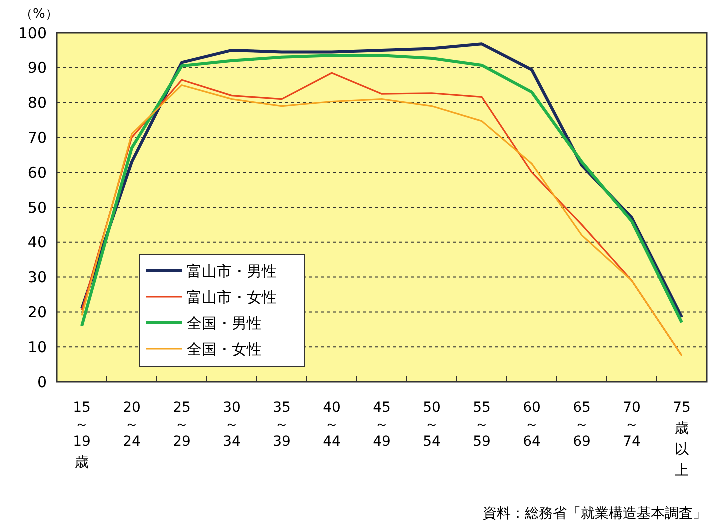 The width and height of the screenshot is (715, 527). What do you see at coordinates (432, 425) in the screenshot?
I see `x-tick-label: 50～54` at bounding box center [432, 425].